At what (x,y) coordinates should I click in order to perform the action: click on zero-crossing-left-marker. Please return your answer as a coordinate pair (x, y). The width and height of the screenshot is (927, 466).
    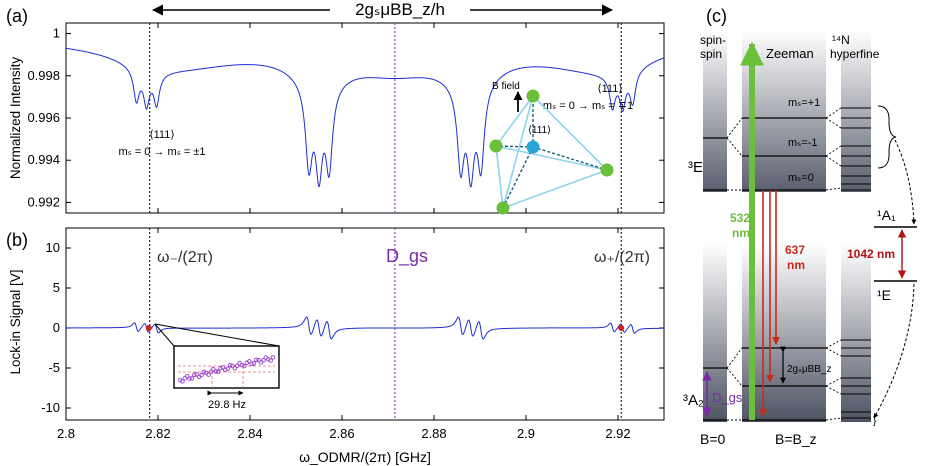
    Looking at the image, I should click on (148, 328).